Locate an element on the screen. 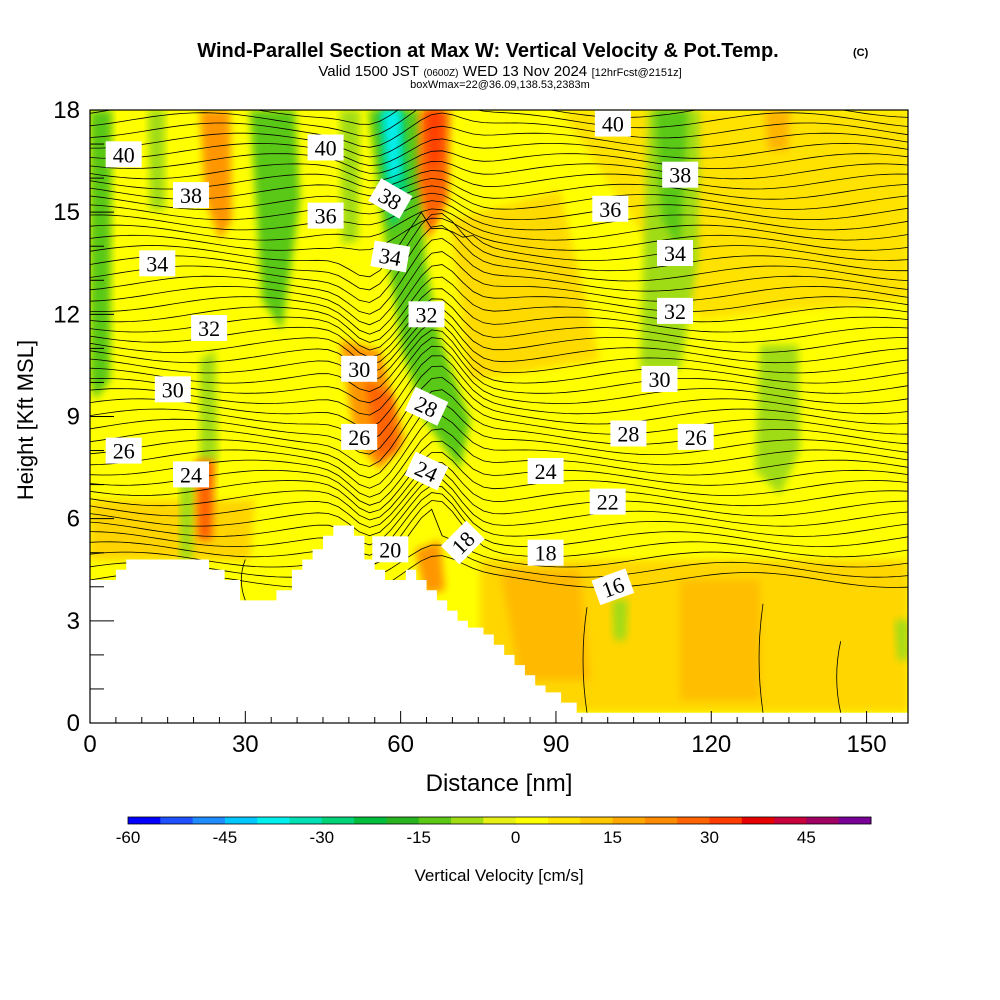 The height and width of the screenshot is (1000, 1000). contour-label: 40 is located at coordinates (325, 147).